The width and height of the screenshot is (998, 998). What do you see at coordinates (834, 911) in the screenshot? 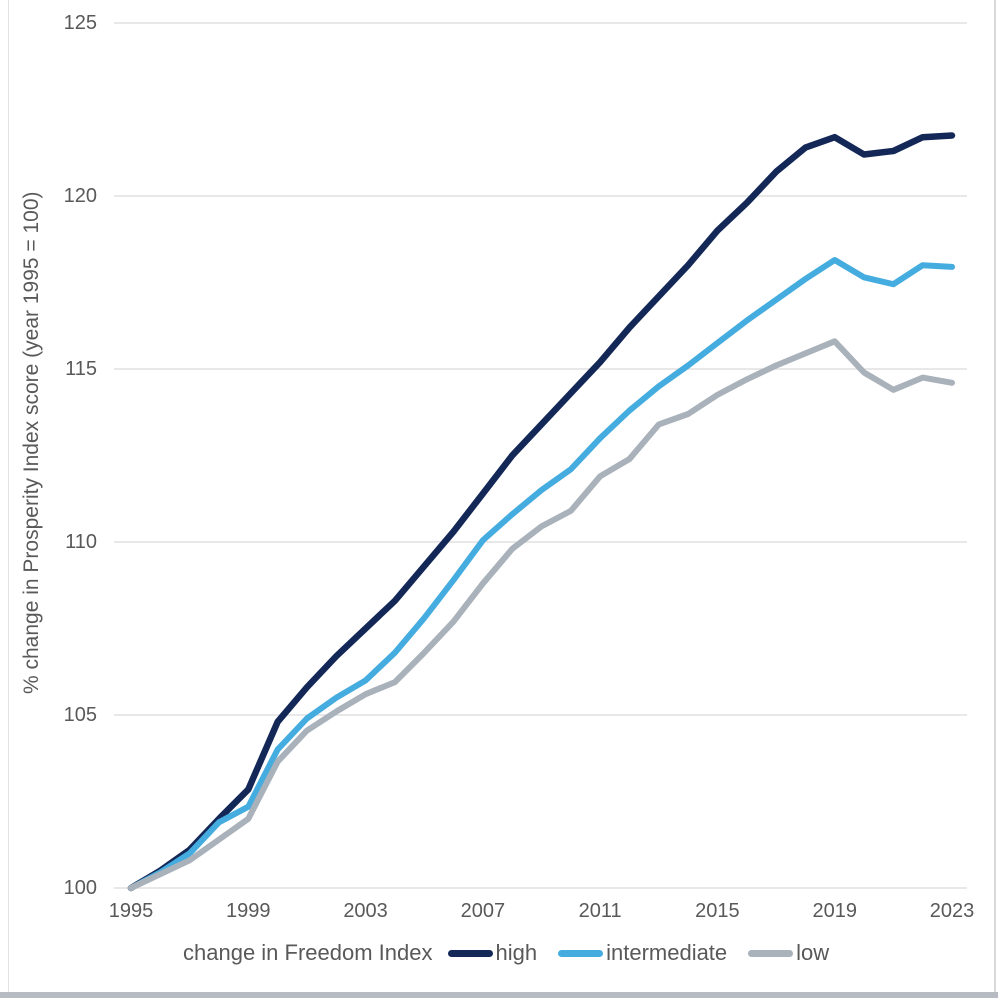
I see `x-tick-label-2019: 2019` at bounding box center [834, 911].